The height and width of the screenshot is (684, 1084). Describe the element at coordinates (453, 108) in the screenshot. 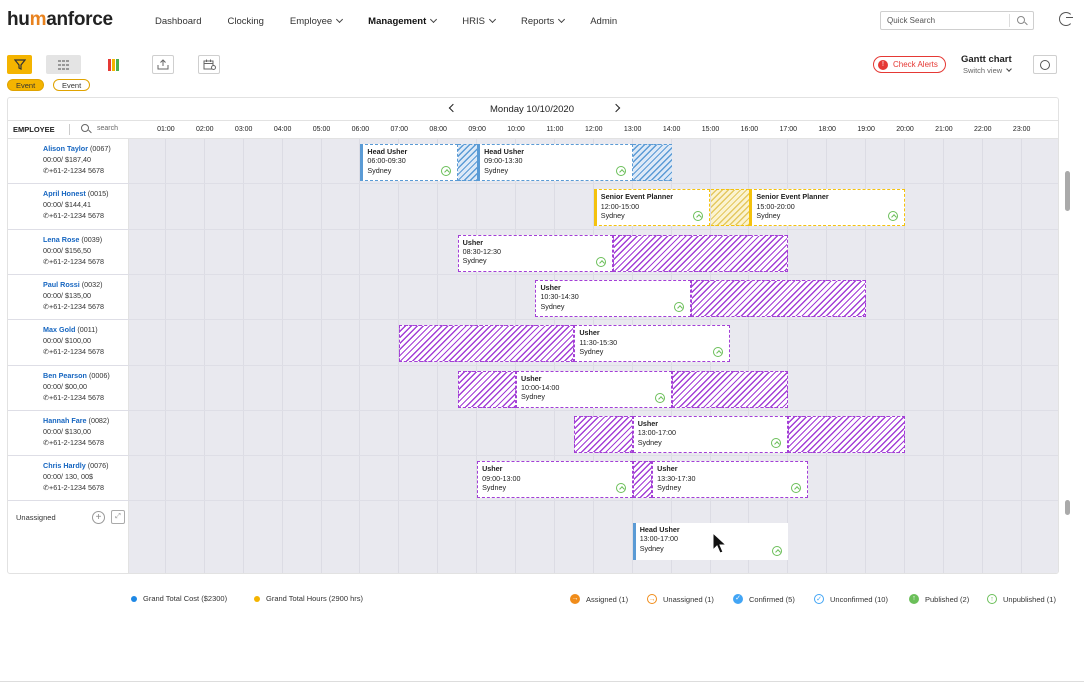

I see `prev-day-icon` at that location.